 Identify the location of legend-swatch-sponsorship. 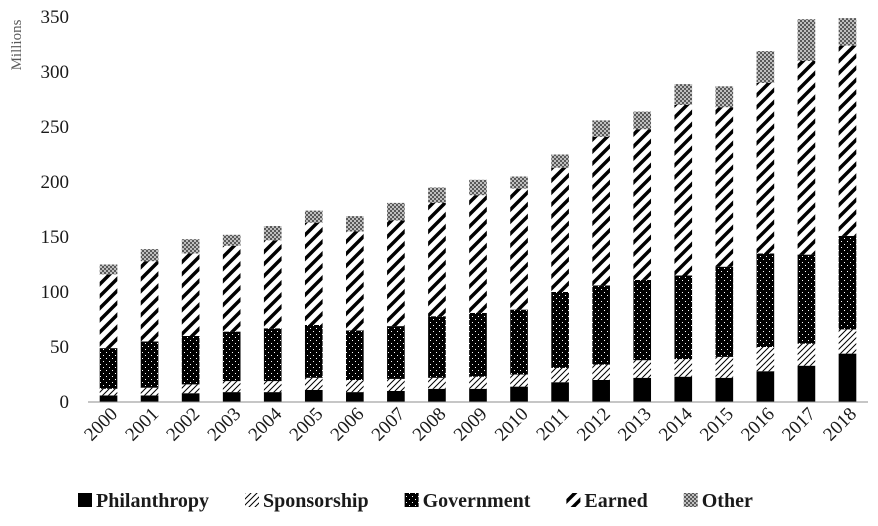
(252, 500).